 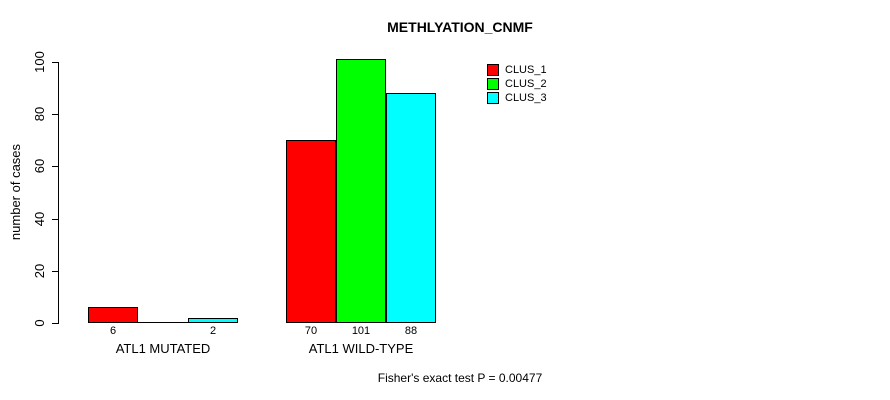 I want to click on bar-count-label: 70, so click(x=311, y=331).